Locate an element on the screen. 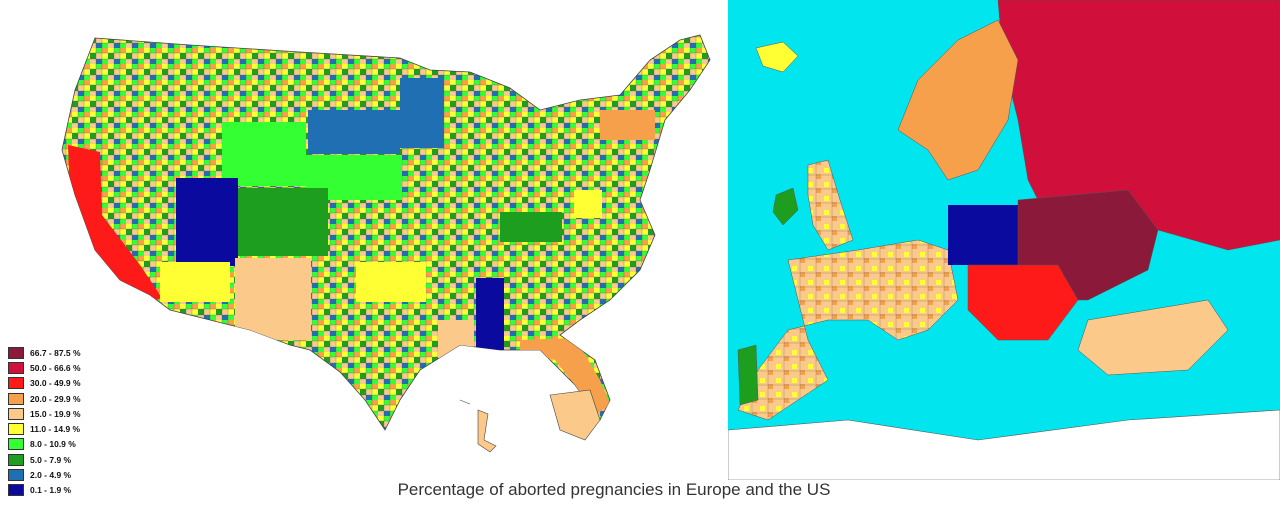 Image resolution: width=1280 pixels, height=505 pixels. hawaii is located at coordinates (478, 426).